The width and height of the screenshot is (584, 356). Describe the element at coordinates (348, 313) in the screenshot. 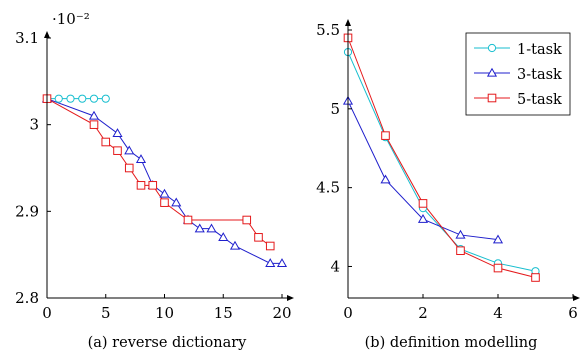

I see `panel-b-x-tick-label: 0` at that location.